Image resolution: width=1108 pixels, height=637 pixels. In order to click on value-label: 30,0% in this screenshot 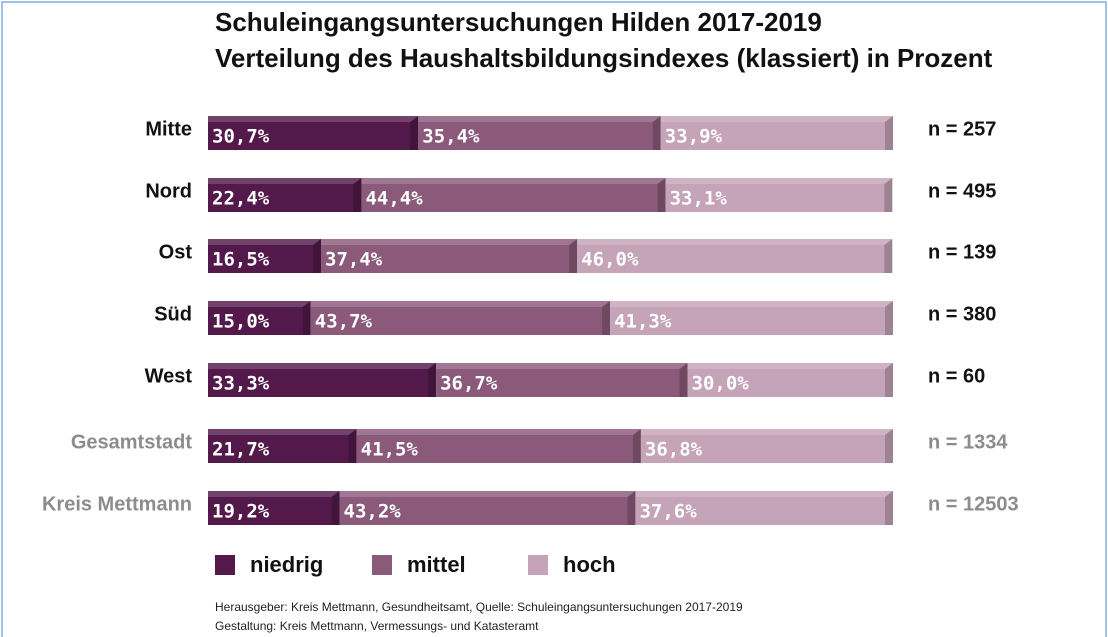, I will do `click(721, 384)`.